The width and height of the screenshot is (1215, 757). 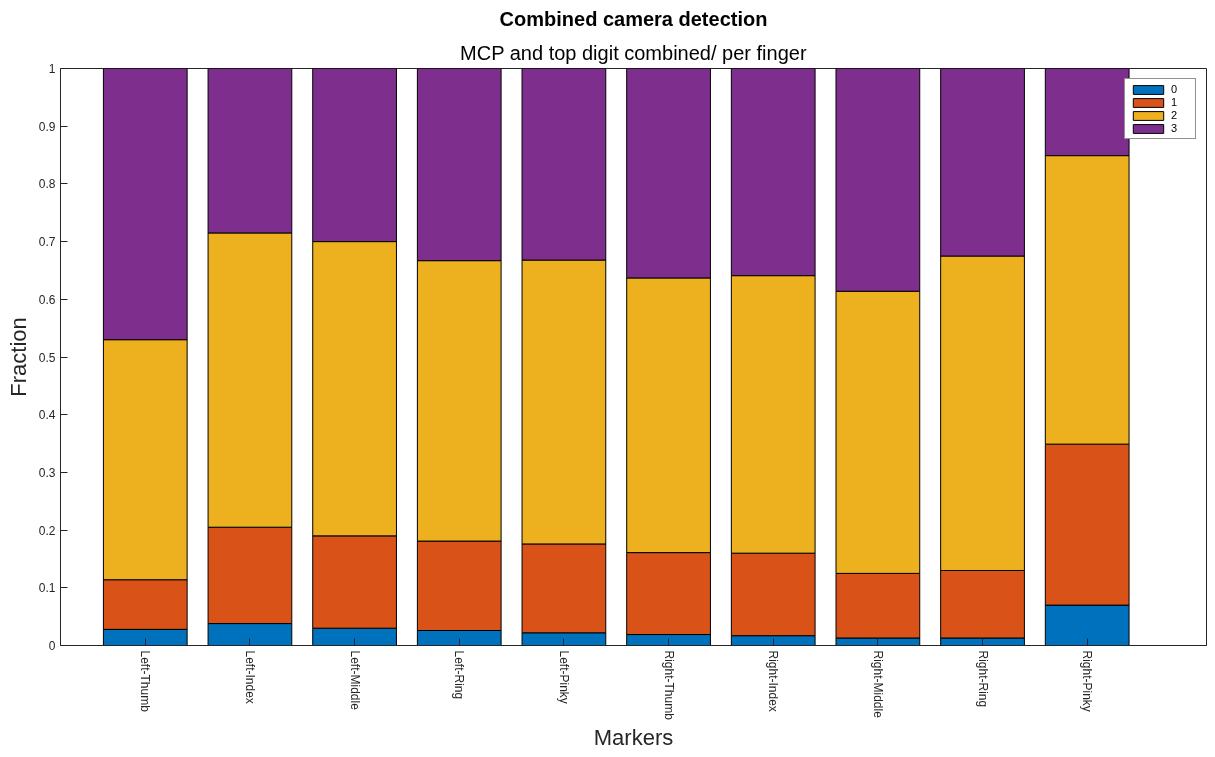 What do you see at coordinates (52, 646) in the screenshot?
I see `y-tick-label: 0` at bounding box center [52, 646].